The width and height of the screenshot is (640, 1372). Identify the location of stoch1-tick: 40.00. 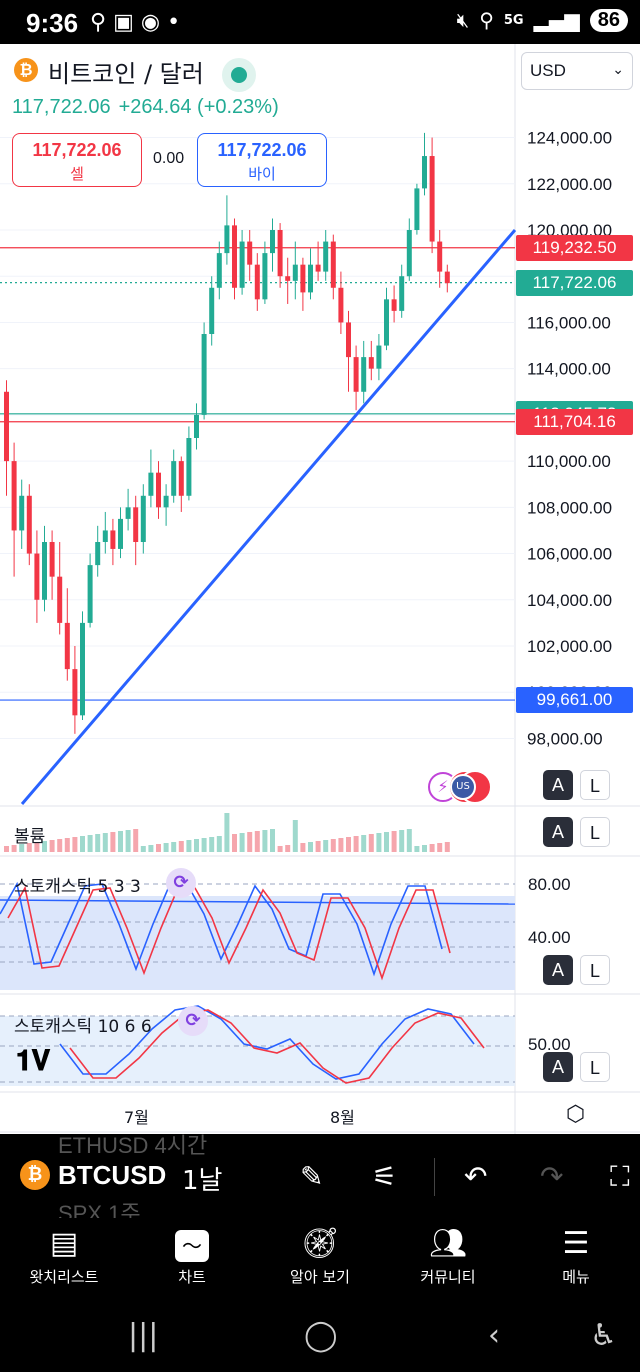
(549, 937).